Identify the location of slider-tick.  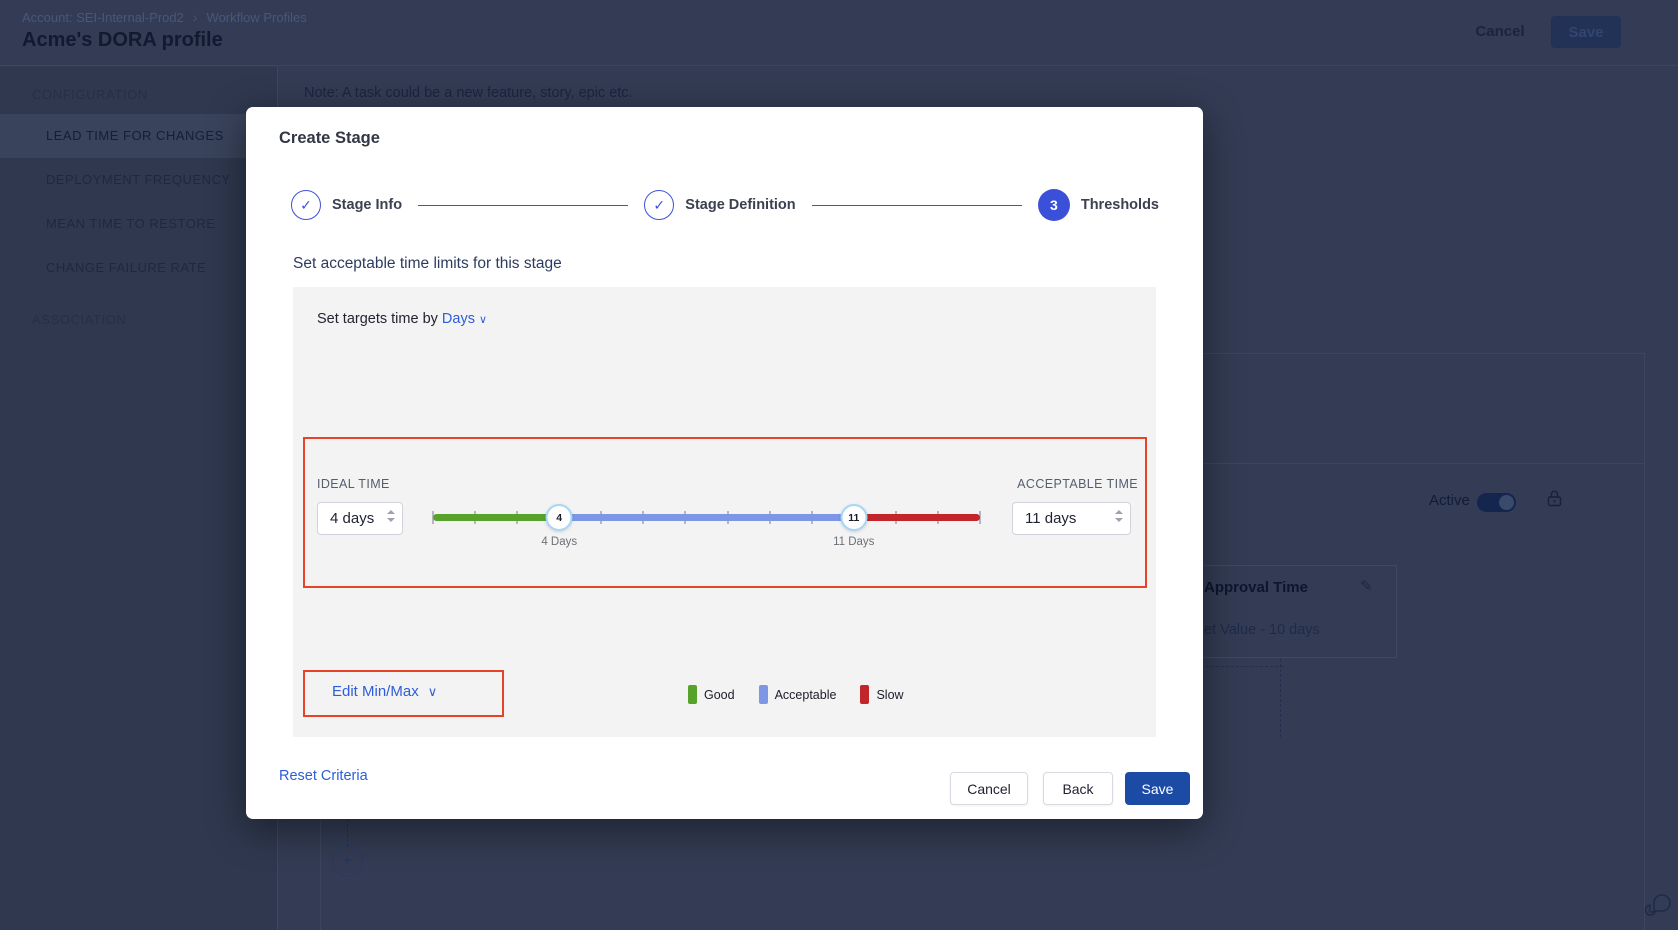
(980, 517).